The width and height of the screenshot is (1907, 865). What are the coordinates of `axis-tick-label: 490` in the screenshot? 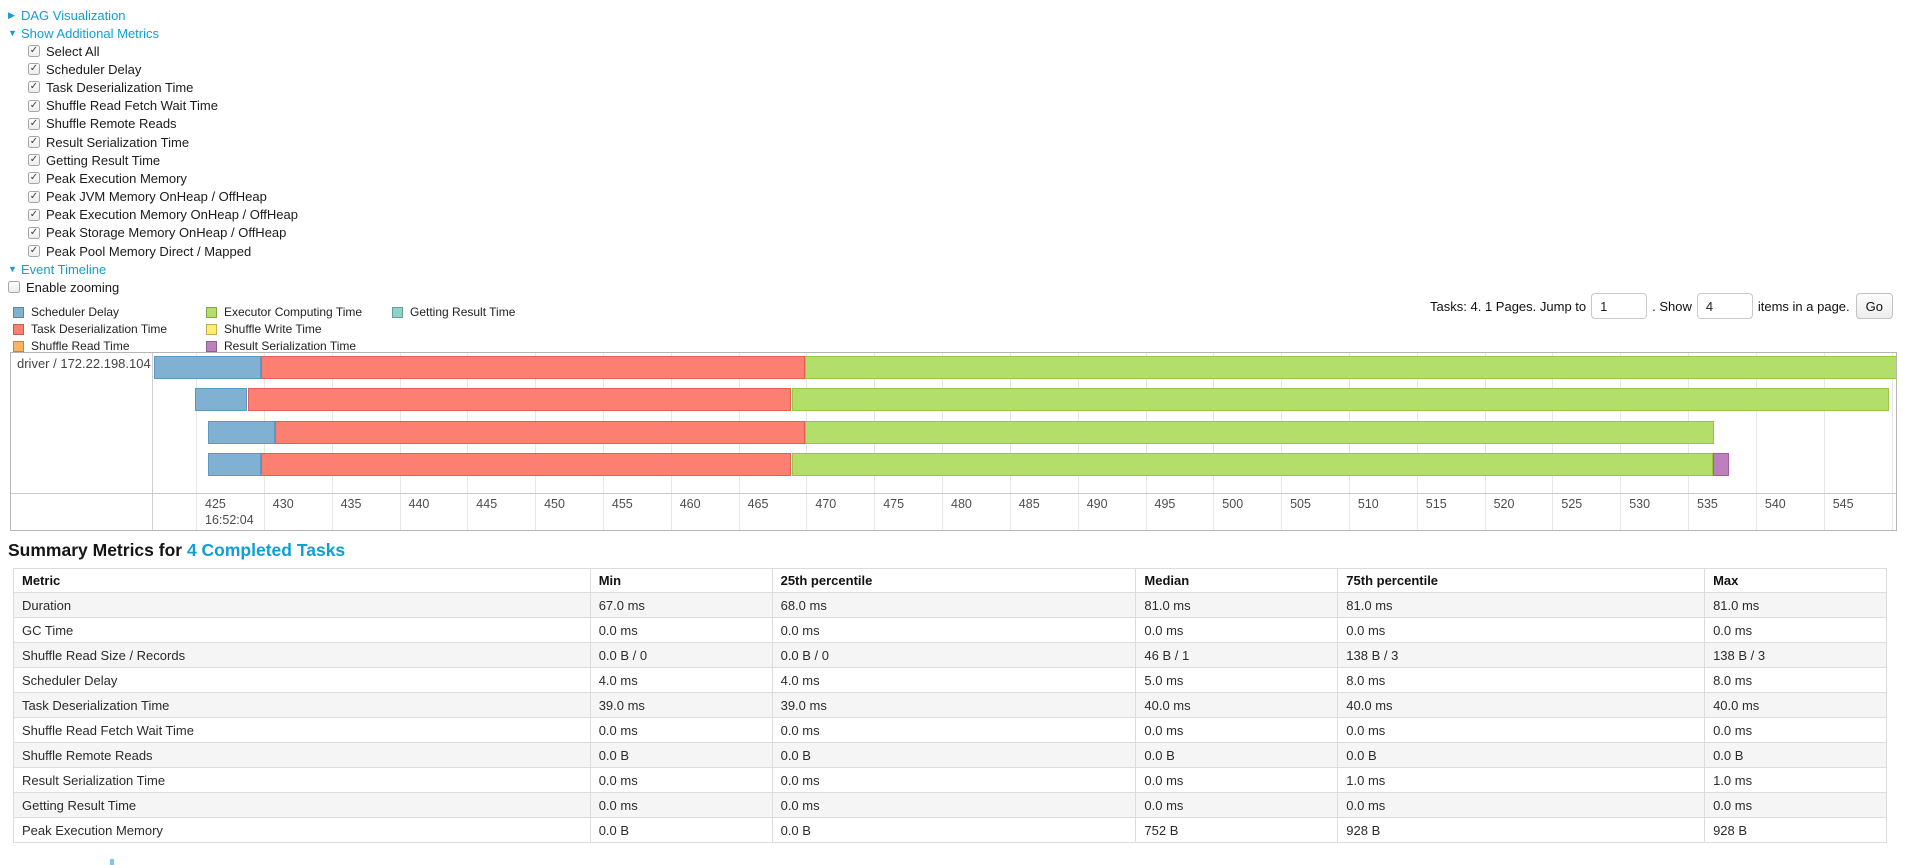 It's located at (1097, 504).